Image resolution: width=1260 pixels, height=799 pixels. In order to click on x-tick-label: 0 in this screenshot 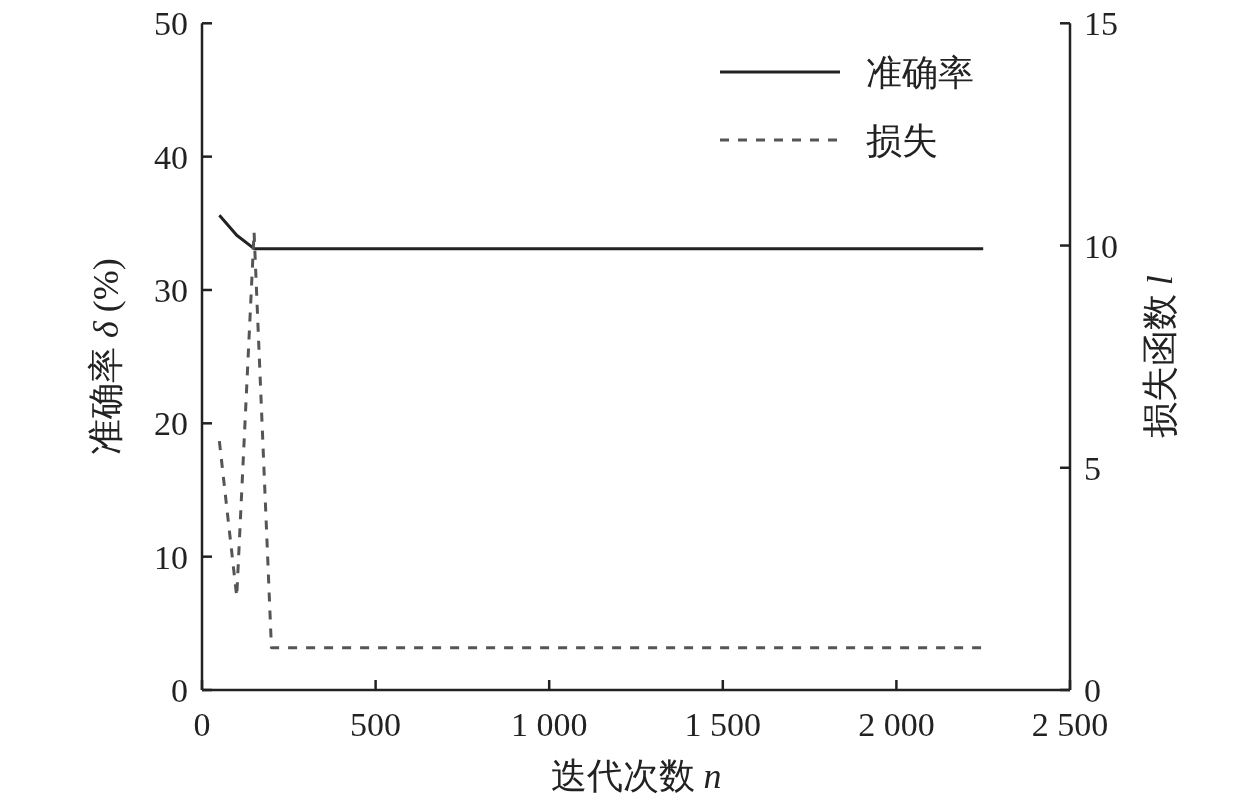, I will do `click(202, 724)`.